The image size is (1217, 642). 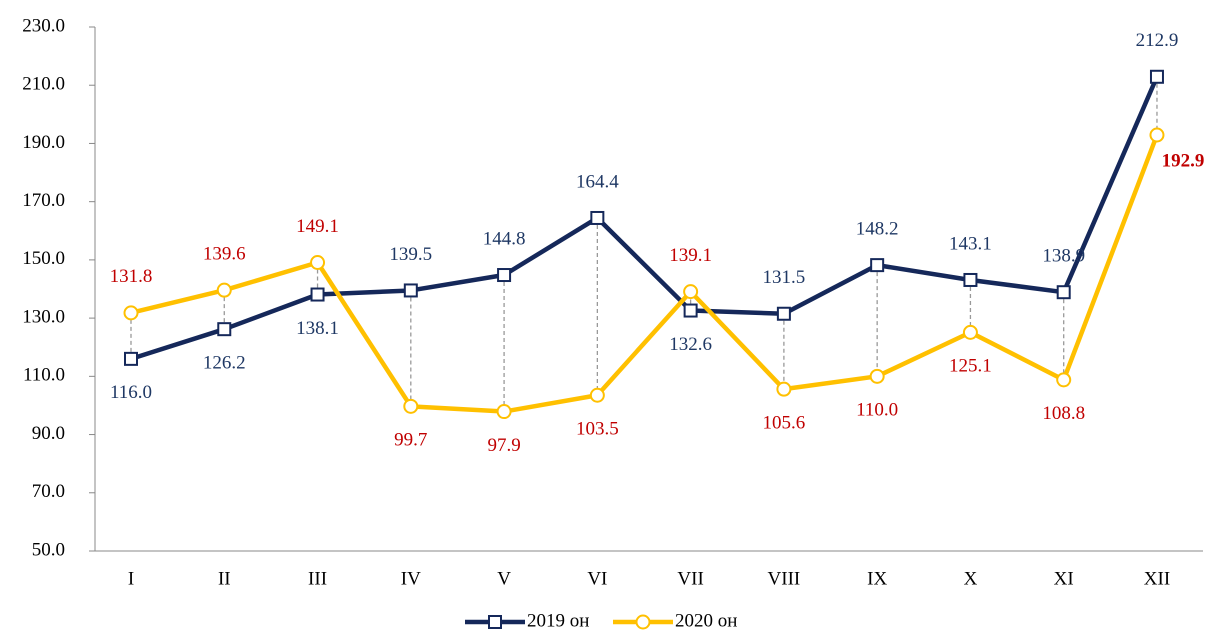 What do you see at coordinates (597, 578) in the screenshot?
I see `x-tick-label: VI` at bounding box center [597, 578].